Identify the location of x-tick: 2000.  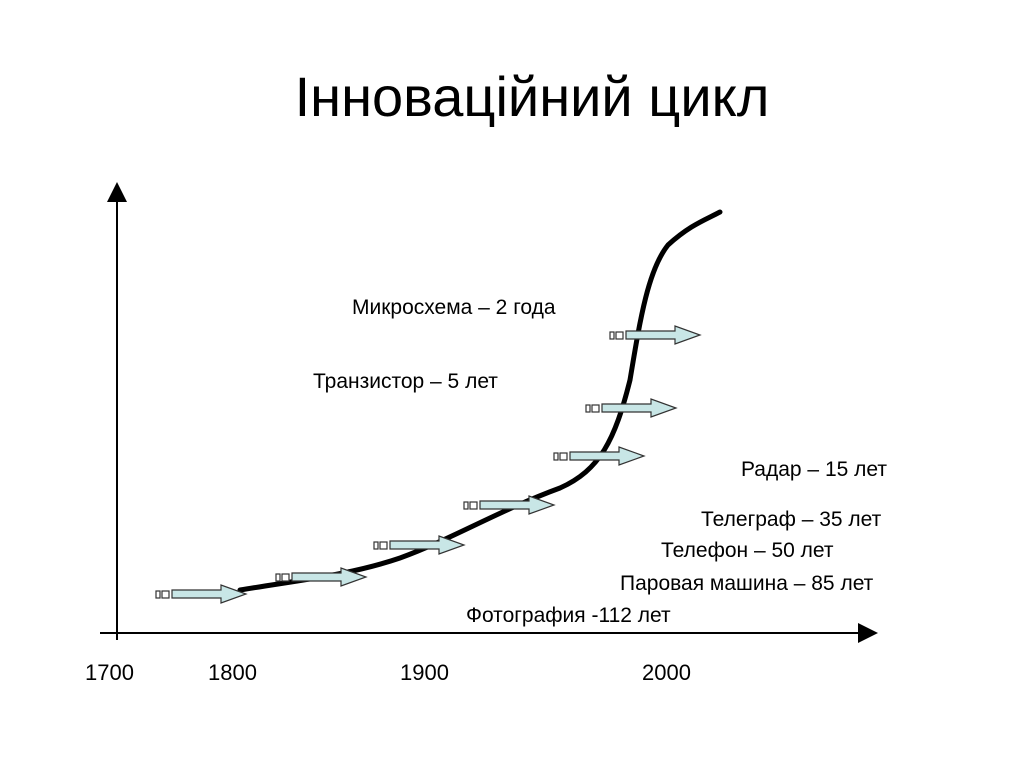
(666, 672).